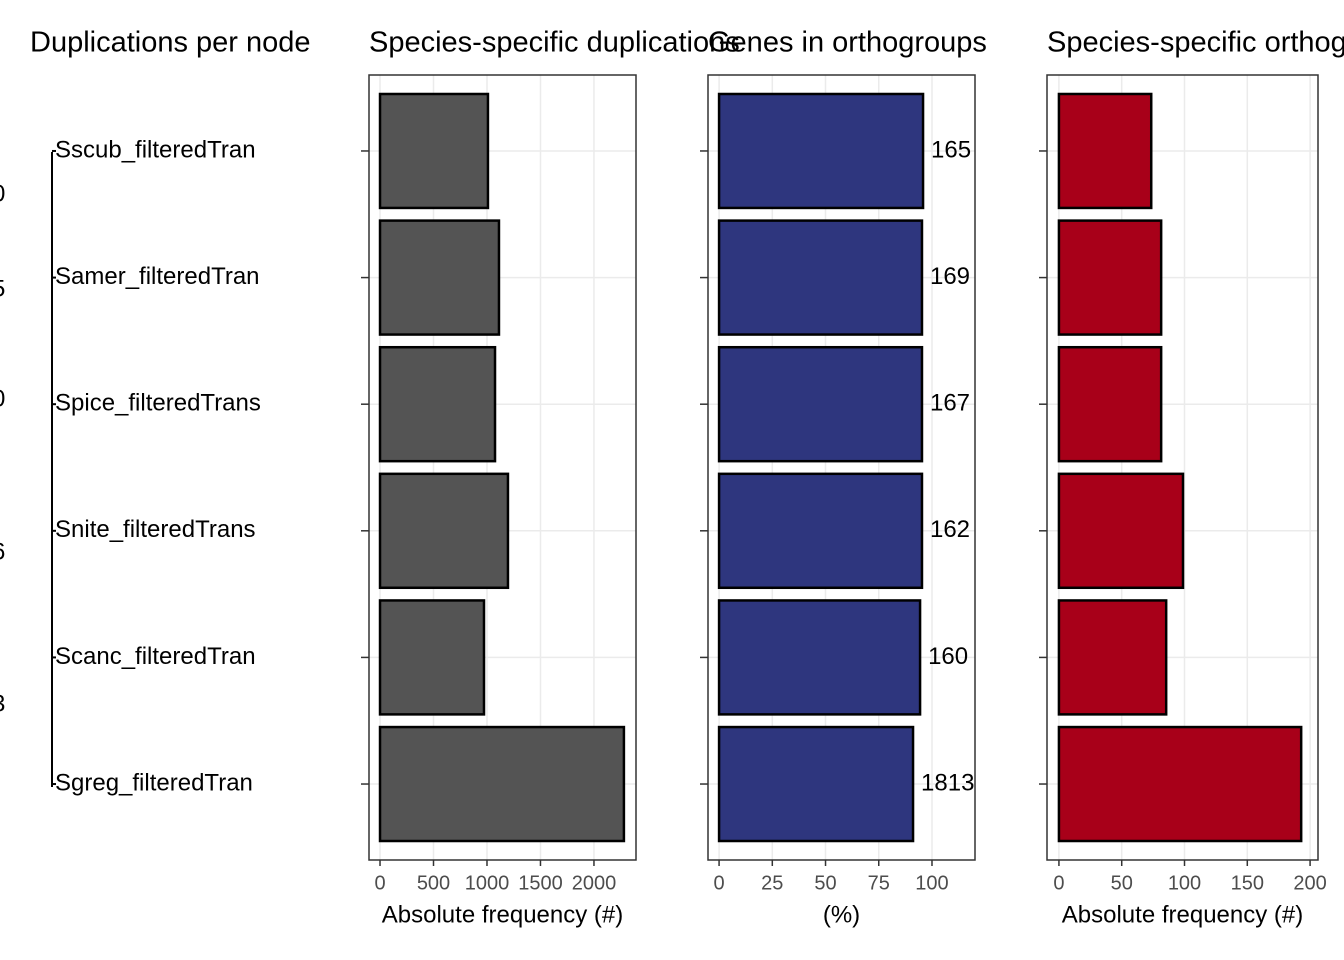 This screenshot has height=960, width=1344. What do you see at coordinates (170, 43) in the screenshot?
I see `panel-title: Duplications per node` at bounding box center [170, 43].